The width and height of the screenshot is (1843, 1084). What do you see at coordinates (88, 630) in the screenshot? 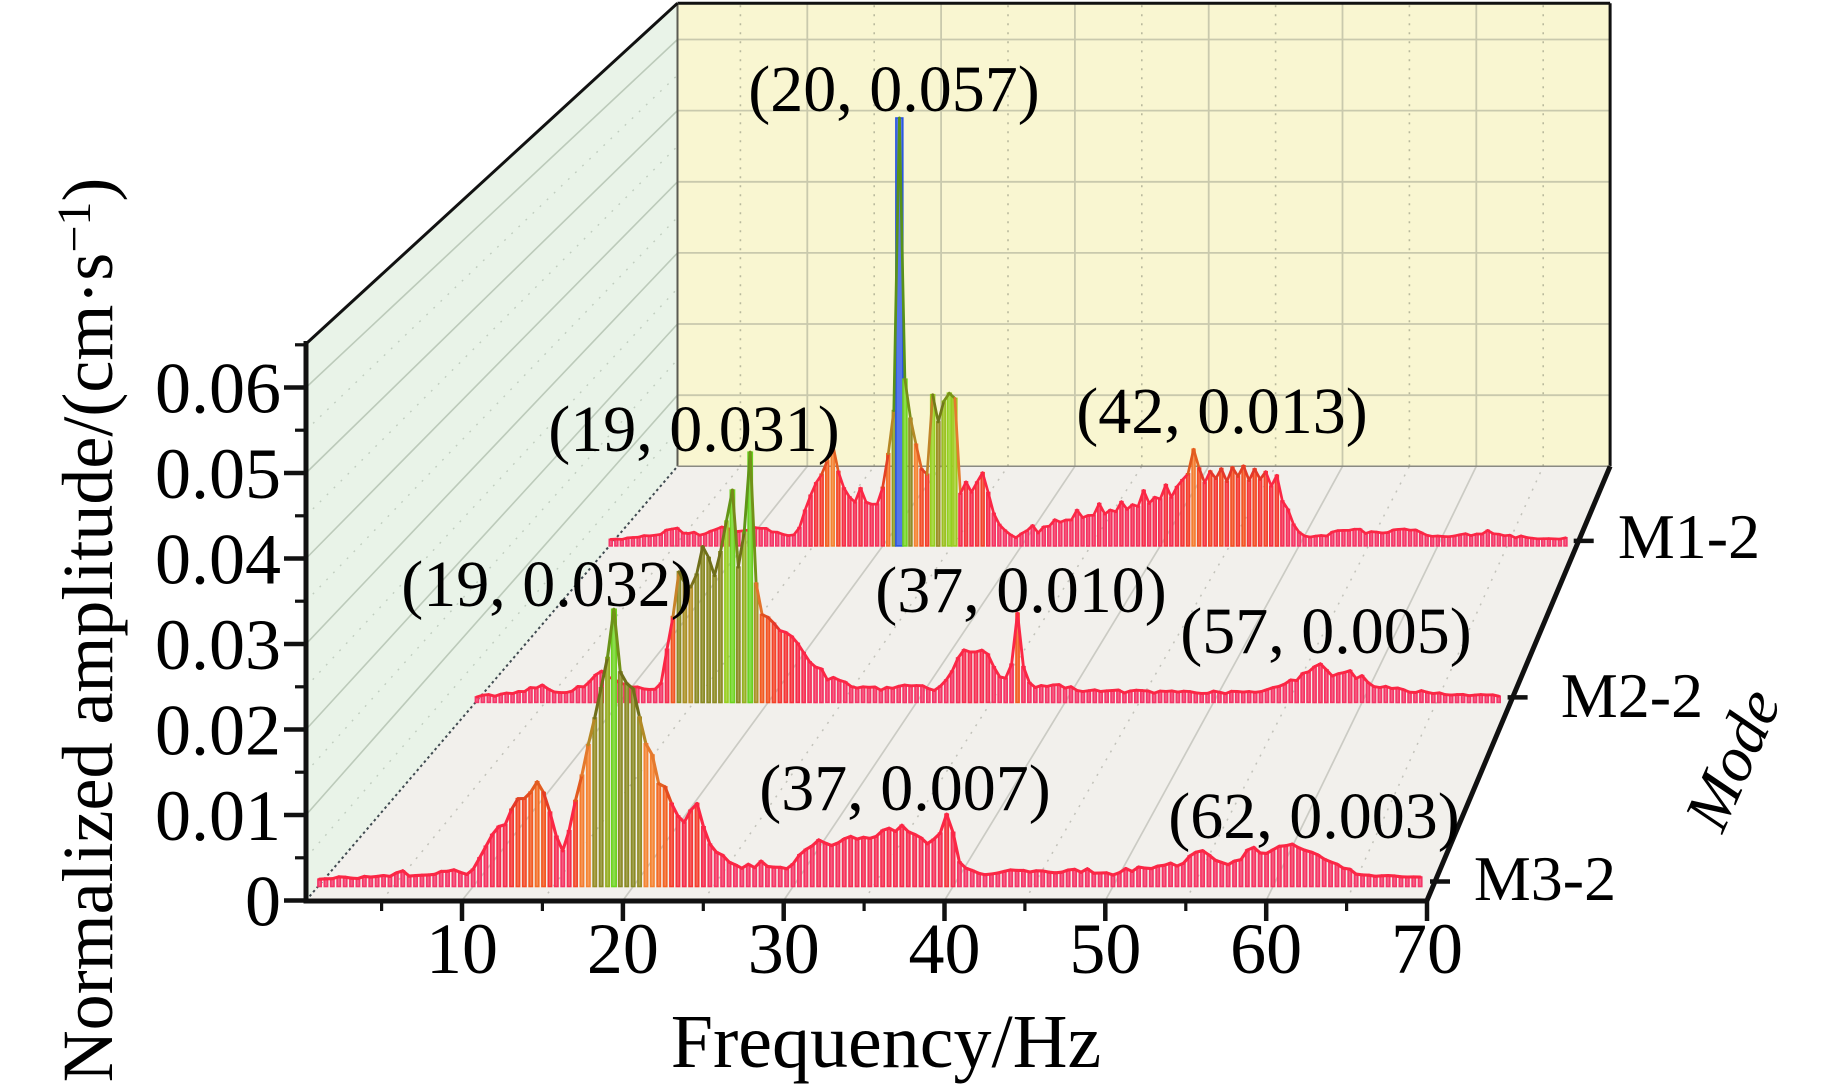
I see `svg-text: Normalized amplitude/(cm·s−1)` at bounding box center [88, 630].